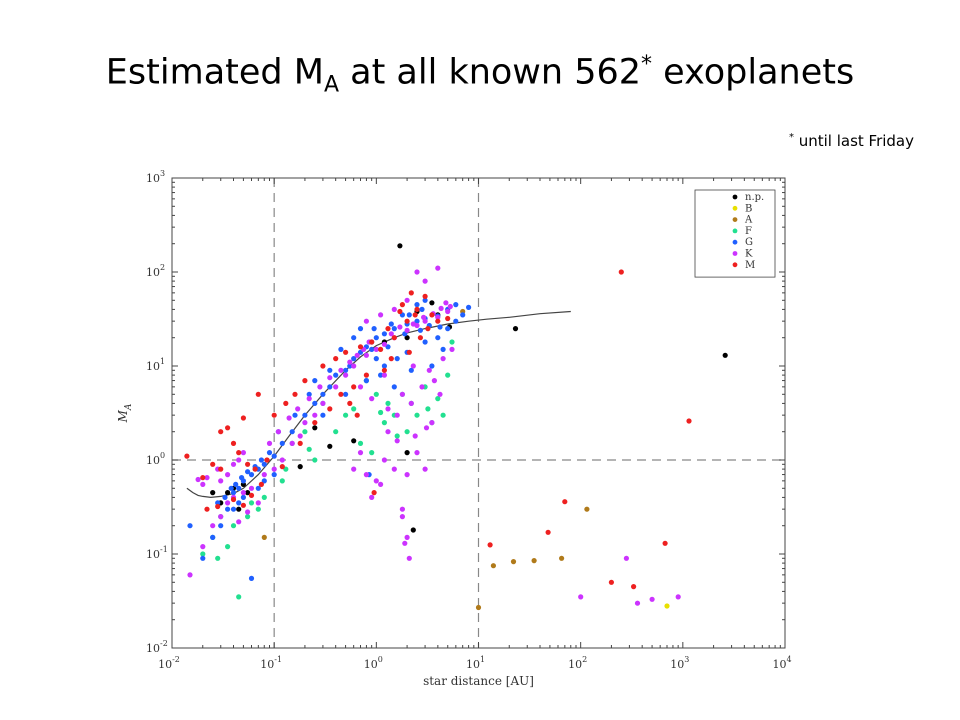 This screenshot has width=960, height=720. What do you see at coordinates (155, 271) in the screenshot?
I see `y-tick-label: 102` at bounding box center [155, 271].